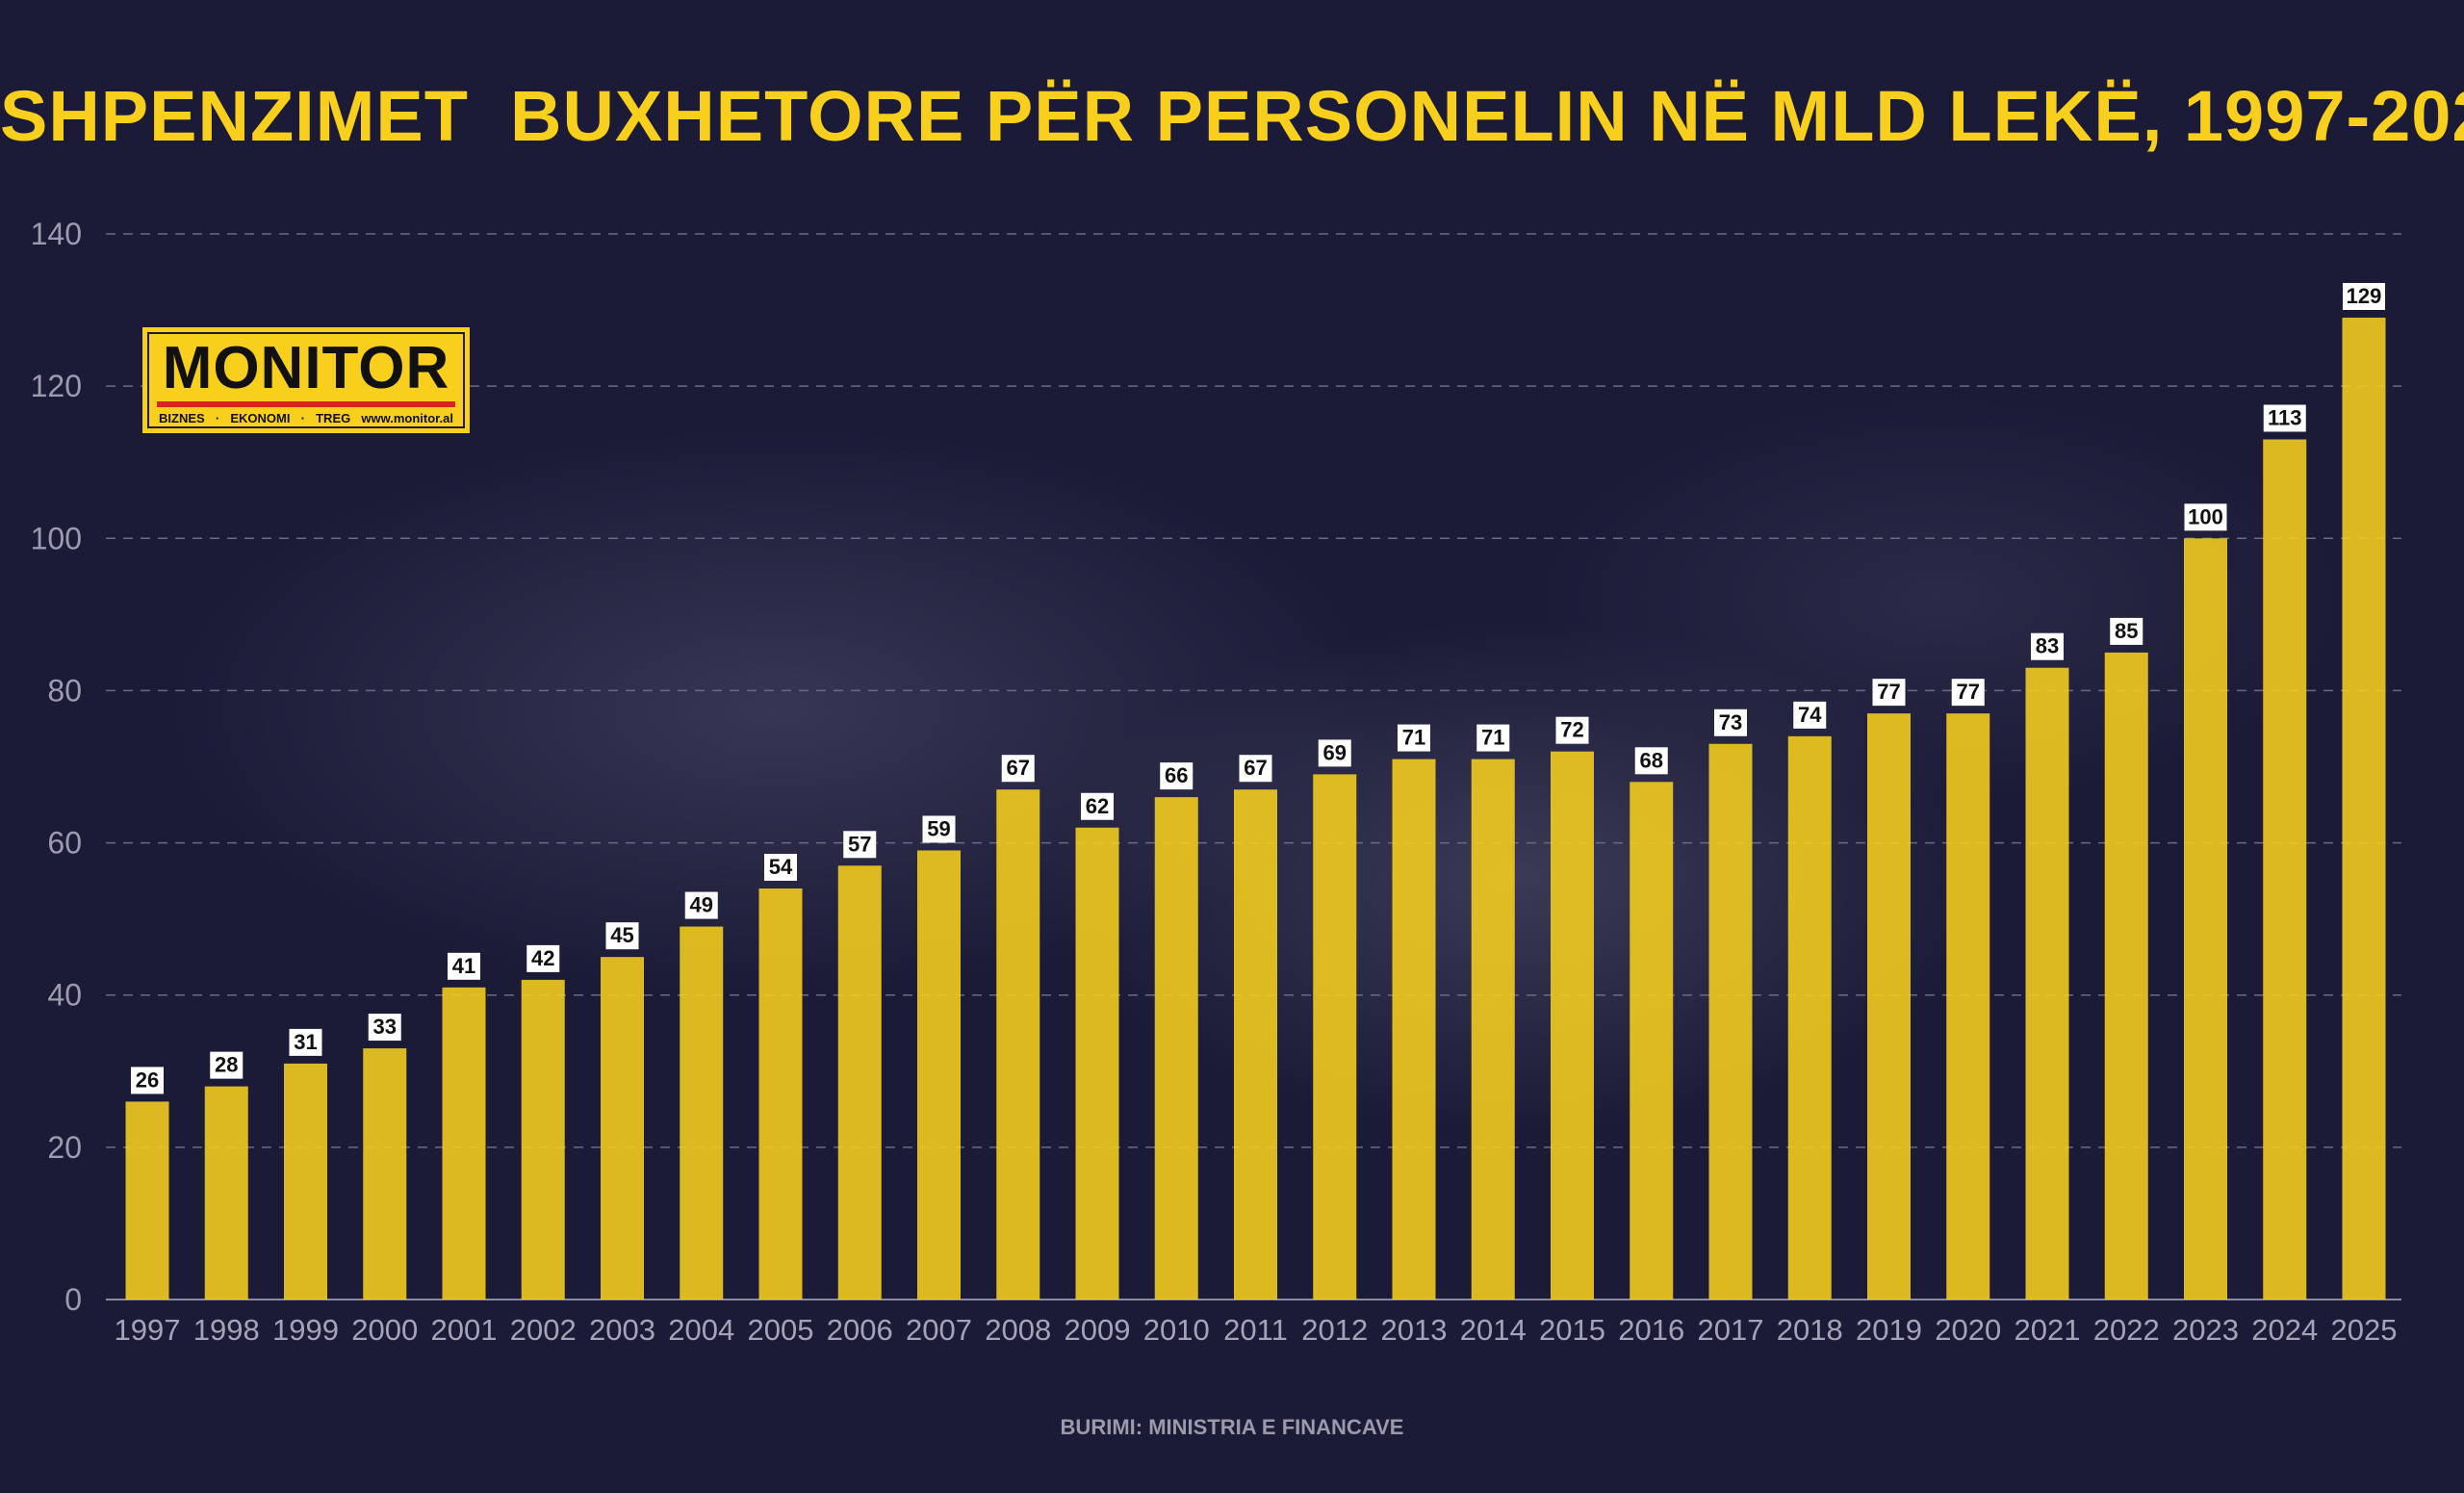 The image size is (2464, 1493). Describe the element at coordinates (2048, 1330) in the screenshot. I see `x-tick-label: 2021` at that location.